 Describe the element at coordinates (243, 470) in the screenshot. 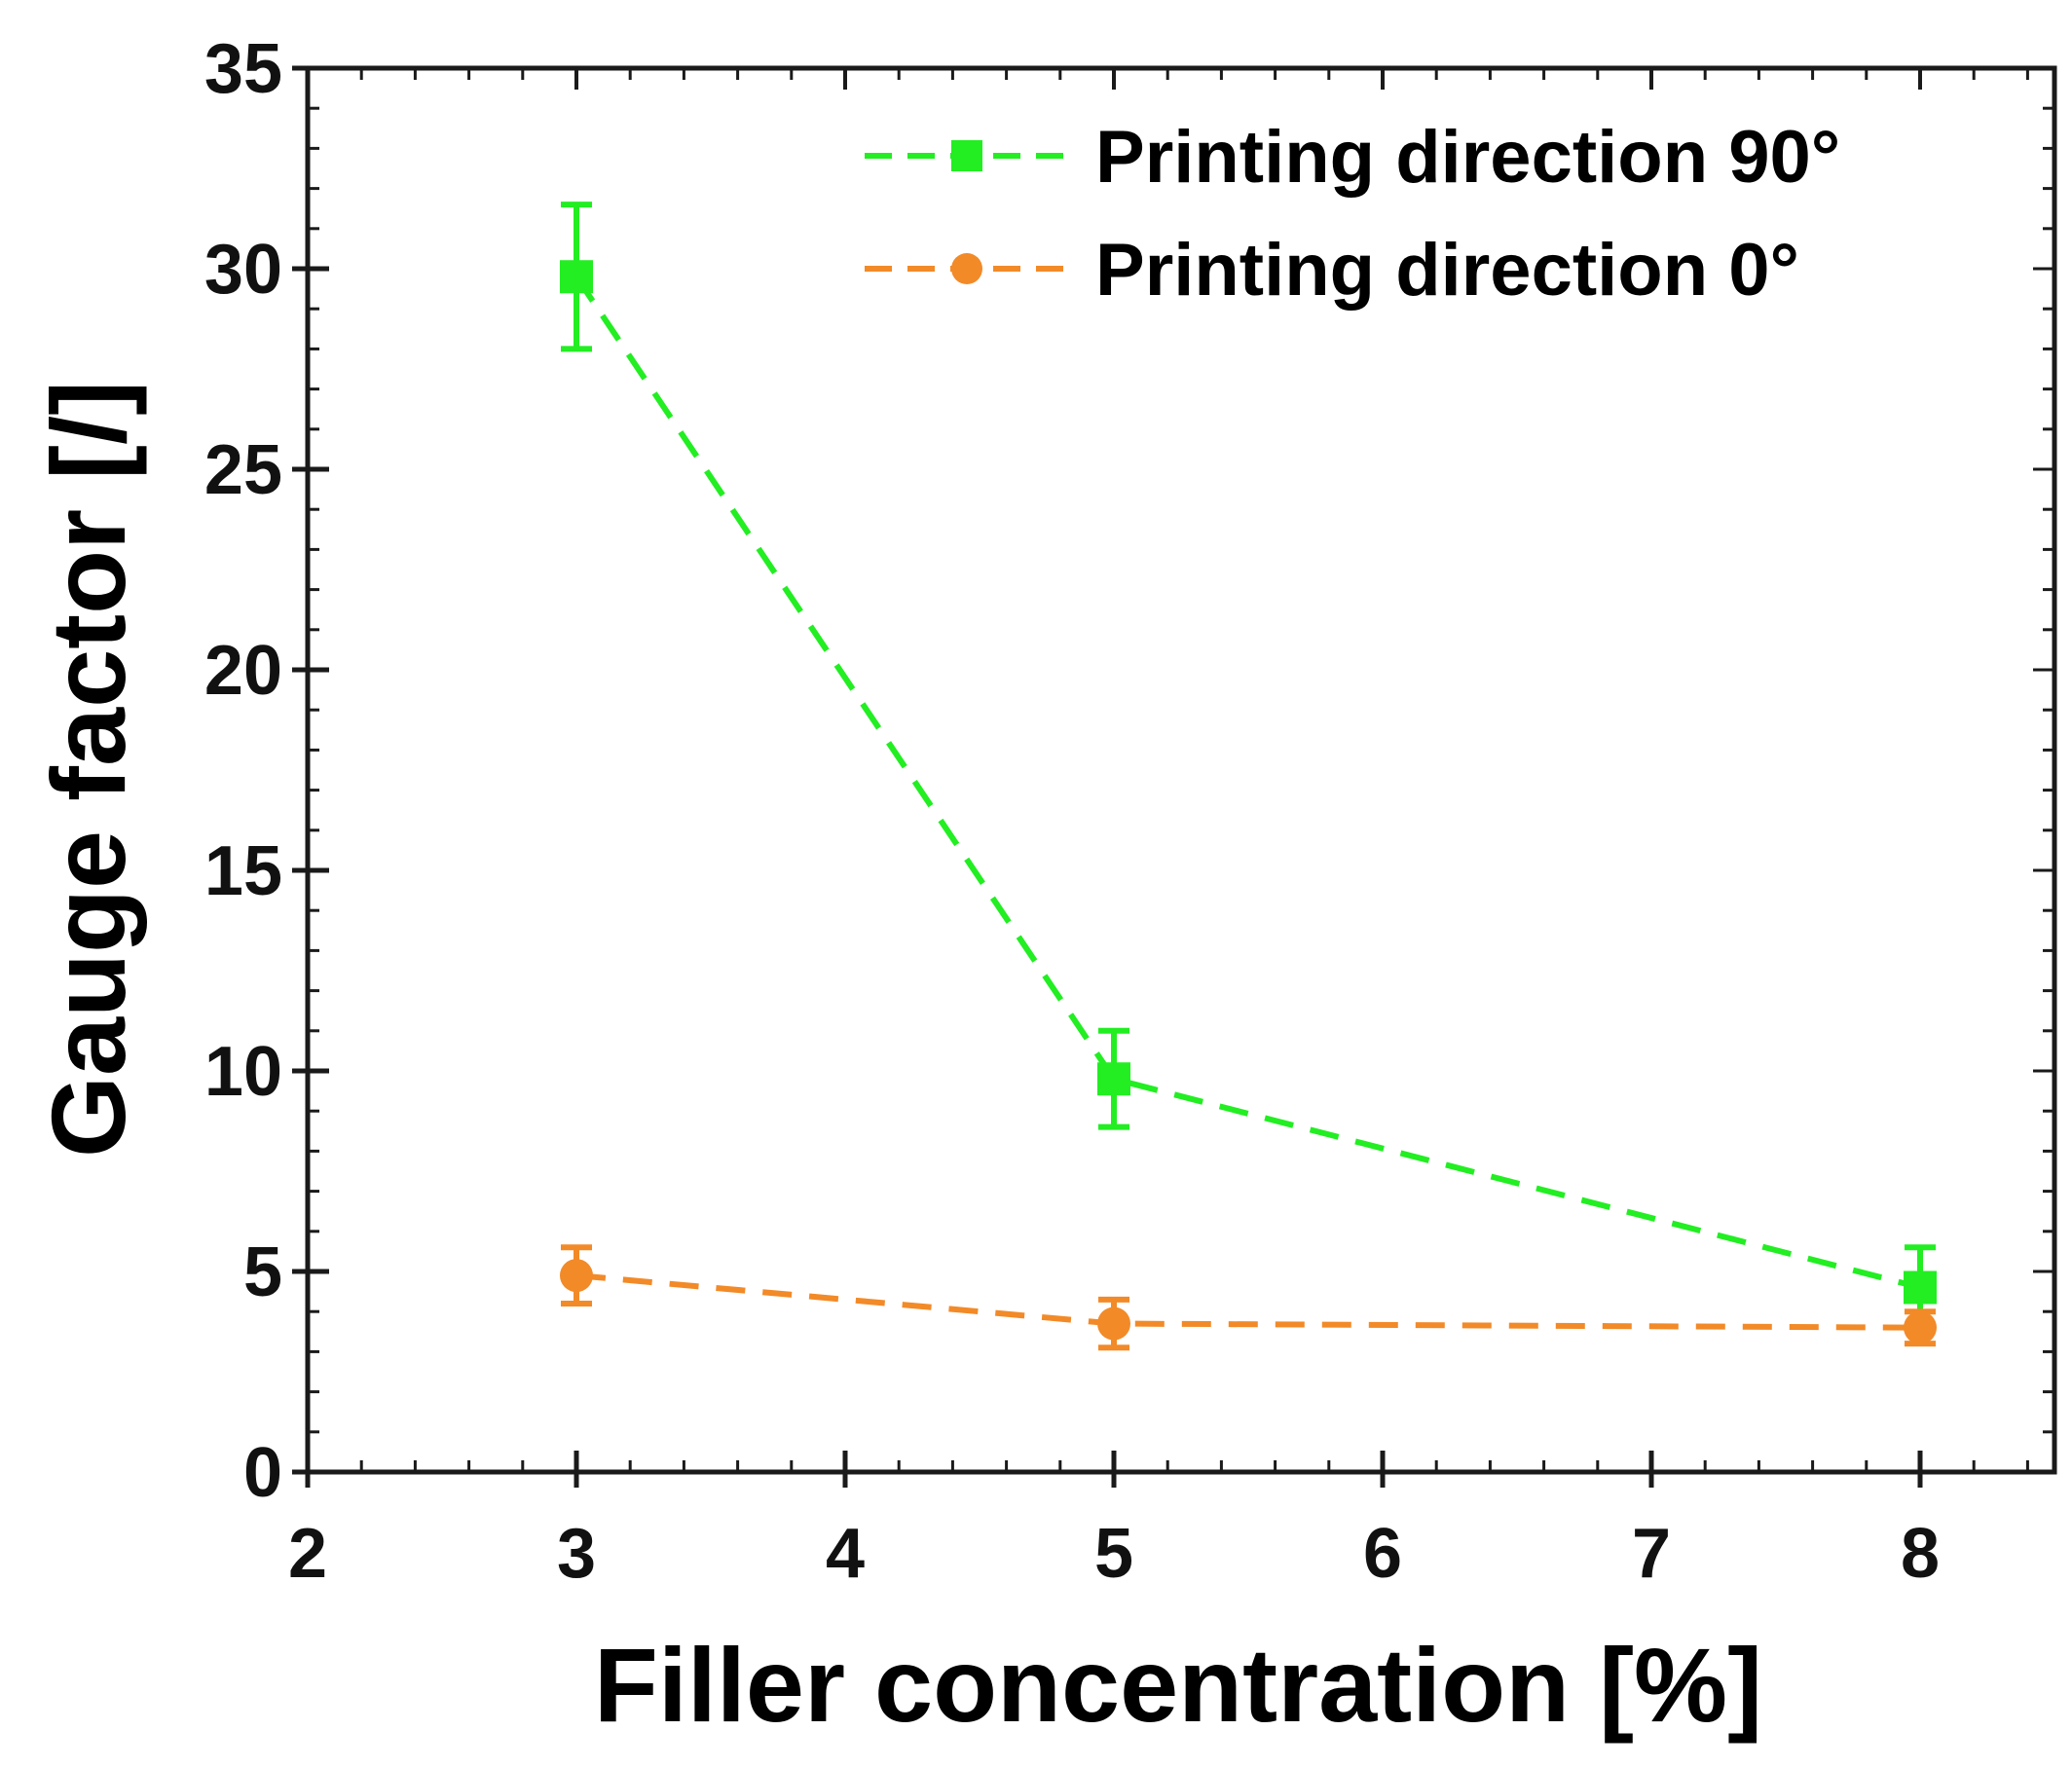

I see `y-tick-label: 25` at that location.